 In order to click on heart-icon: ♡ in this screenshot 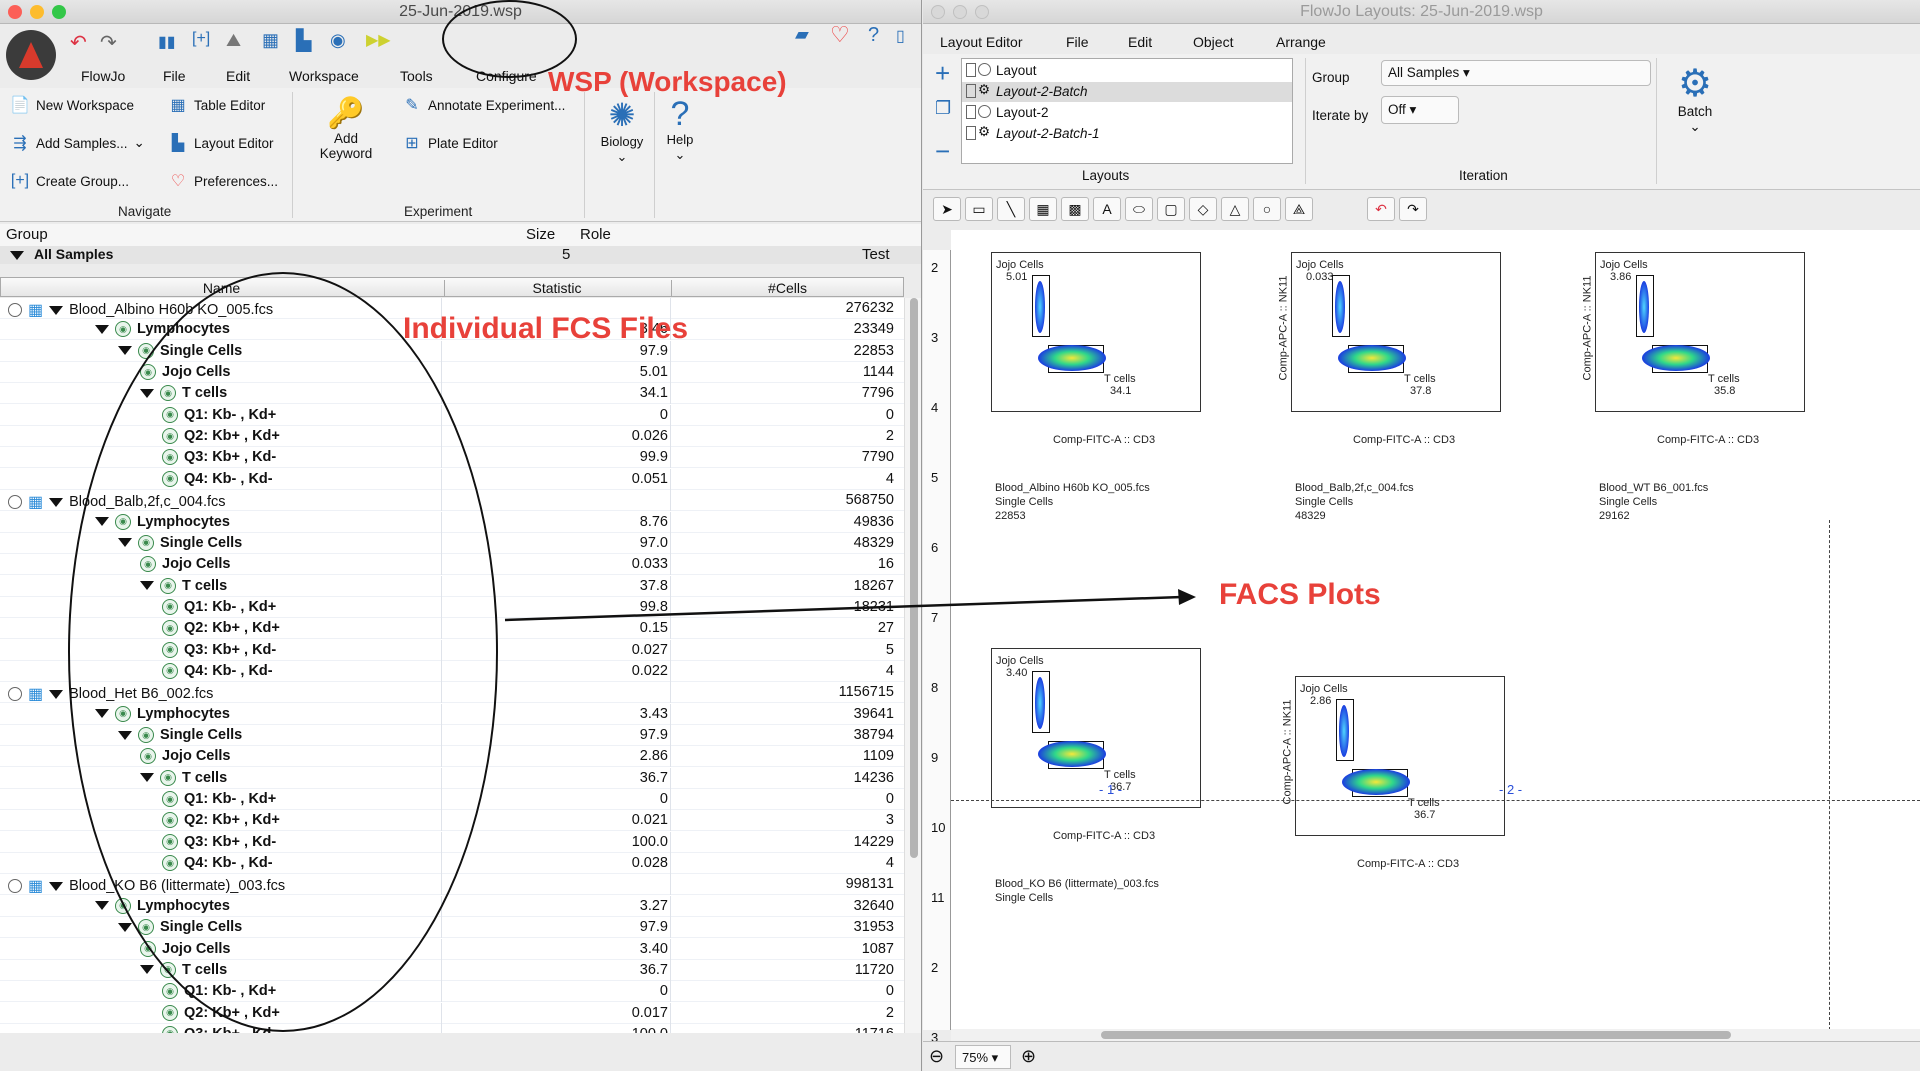, I will do `click(840, 34)`.